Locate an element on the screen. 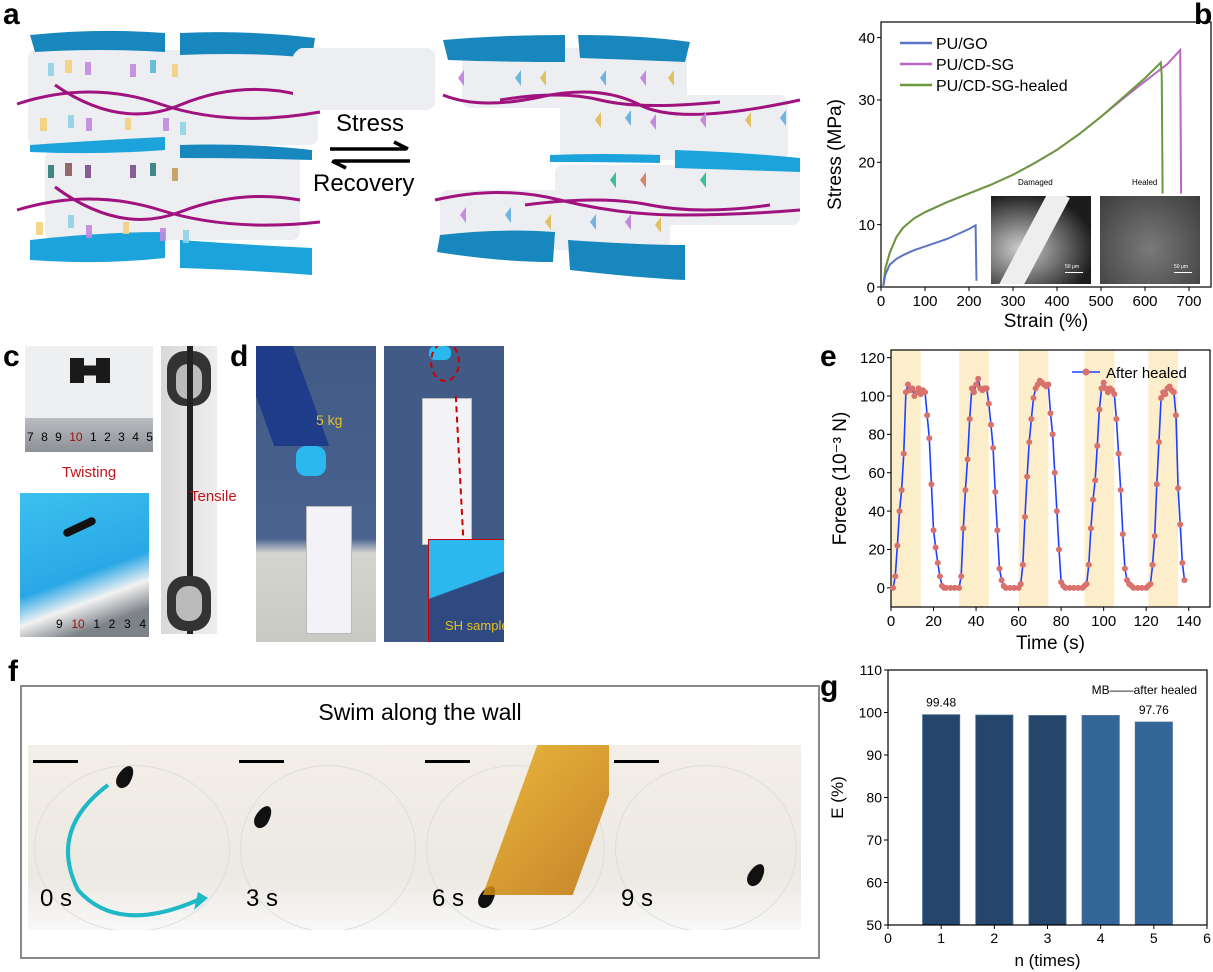  legend-label: PU/CD-SG-healed is located at coordinates (1002, 86).